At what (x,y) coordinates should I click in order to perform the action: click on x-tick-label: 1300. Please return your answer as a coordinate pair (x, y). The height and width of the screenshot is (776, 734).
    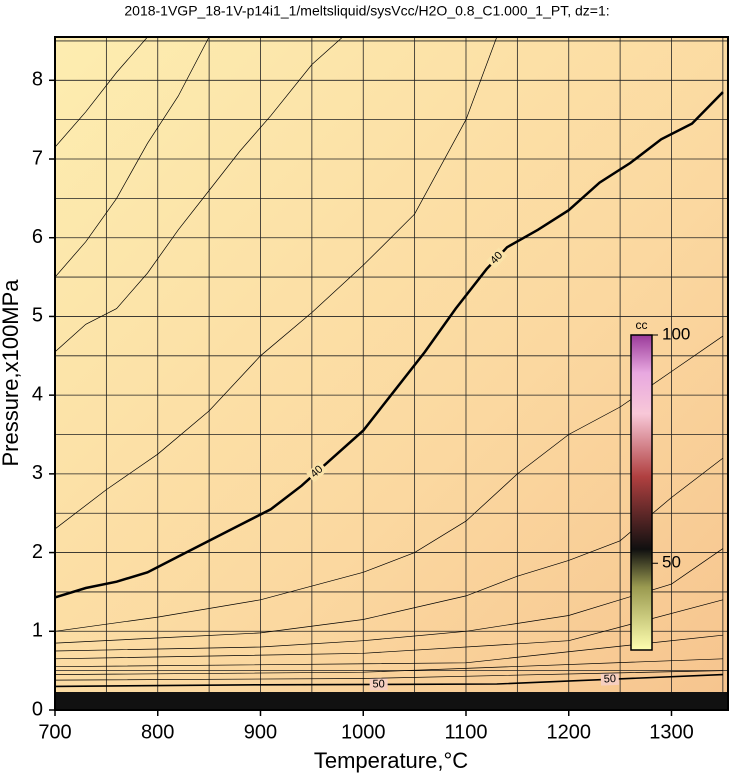
    Looking at the image, I should click on (671, 732).